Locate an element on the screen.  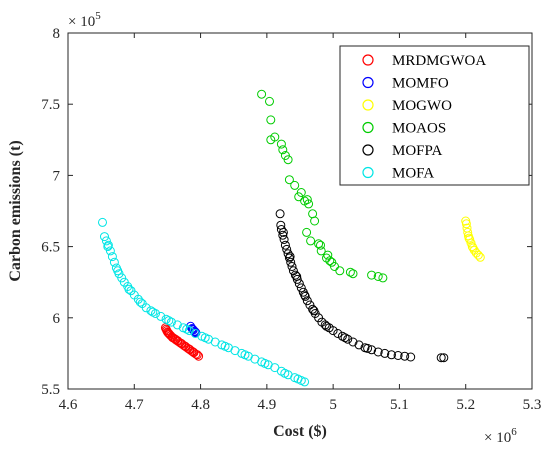
y-tick-label: 5.5 is located at coordinates (50, 390).